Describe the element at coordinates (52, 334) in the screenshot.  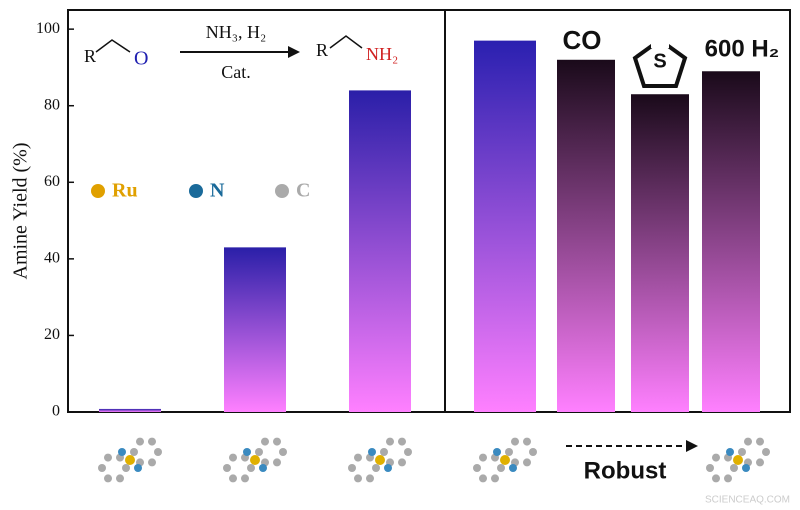
I see `y-tick-label: 20` at that location.